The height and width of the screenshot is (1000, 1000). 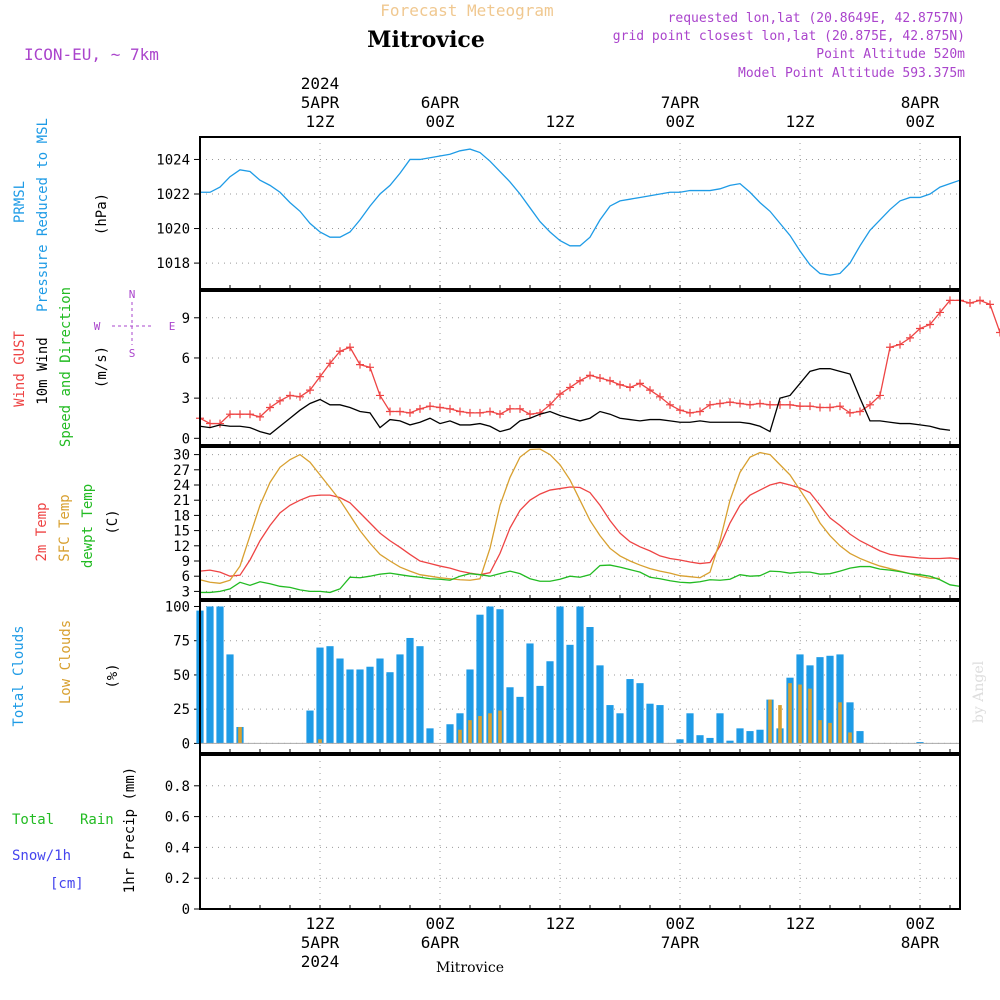 What do you see at coordinates (816, 18) in the screenshot?
I see `requested-coords: requested lon,lat (20.8649E, 42.8757N)` at bounding box center [816, 18].